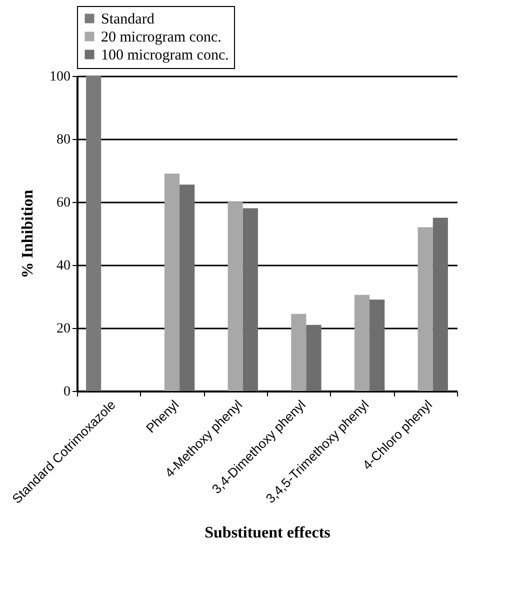 This screenshot has width=506, height=607. Describe the element at coordinates (161, 38) in the screenshot. I see `legend-label: 20 microgram conc.` at that location.